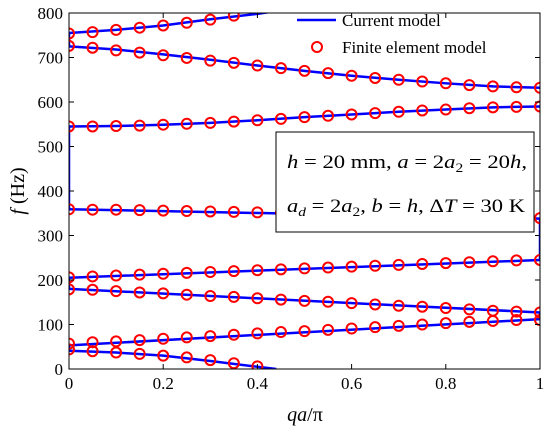 The width and height of the screenshot is (550, 438). I want to click on x-tick-label: 1, so click(540, 383).